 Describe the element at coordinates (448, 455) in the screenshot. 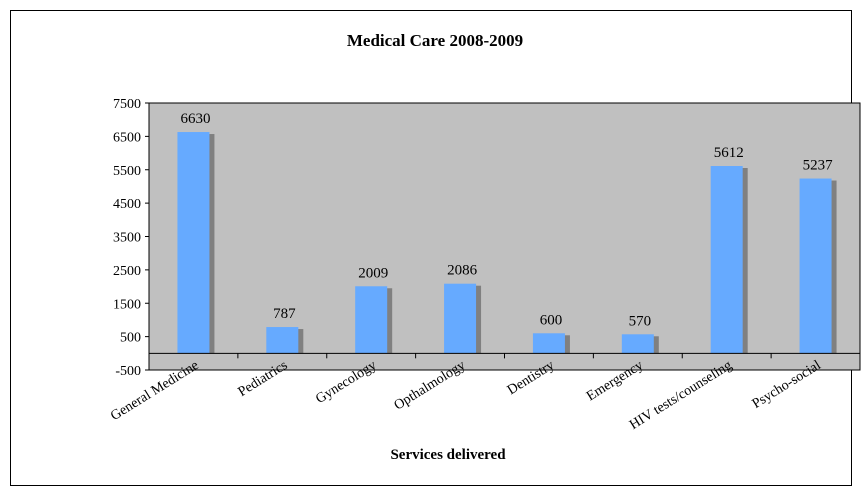

I see `x-axis-label: Services delivered` at that location.